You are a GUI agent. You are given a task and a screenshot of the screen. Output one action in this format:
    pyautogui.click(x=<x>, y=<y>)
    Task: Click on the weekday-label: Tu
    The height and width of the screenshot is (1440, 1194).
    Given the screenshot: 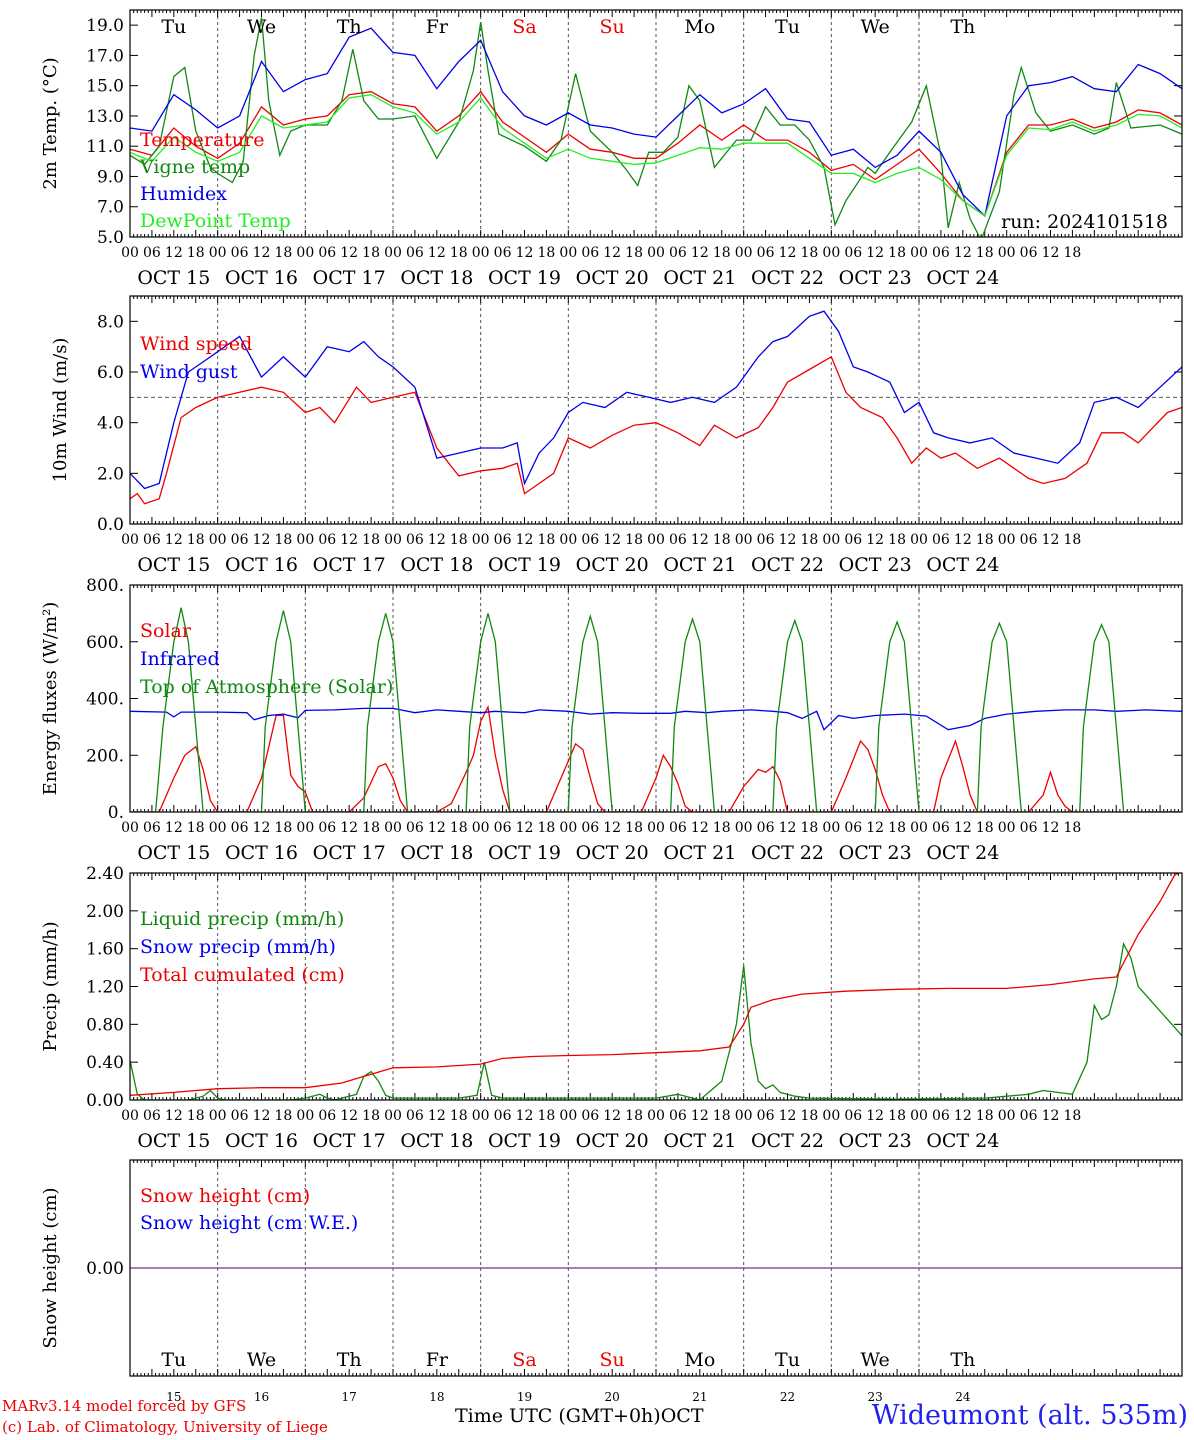 What is the action you would take?
    pyautogui.click(x=787, y=1360)
    